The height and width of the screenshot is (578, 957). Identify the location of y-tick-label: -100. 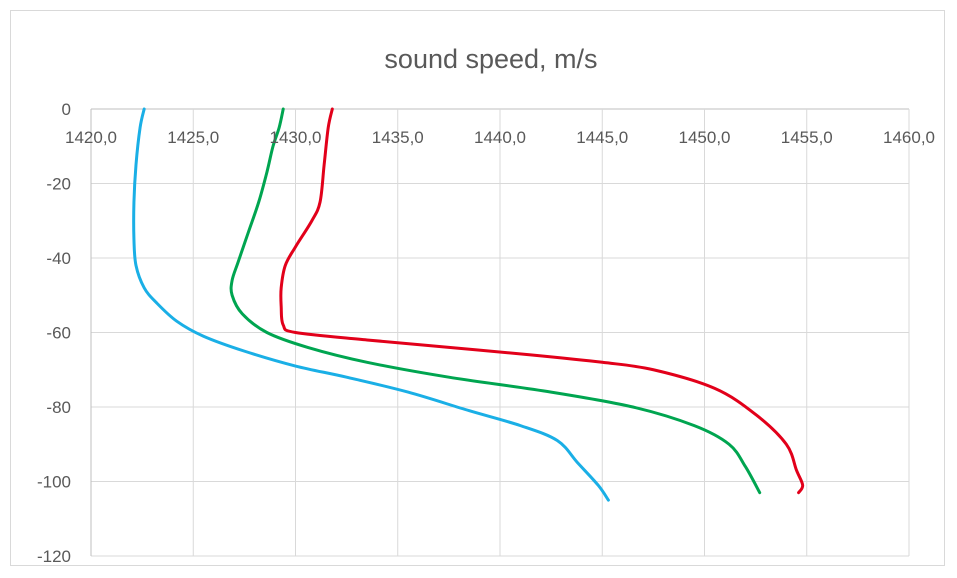
(54, 482).